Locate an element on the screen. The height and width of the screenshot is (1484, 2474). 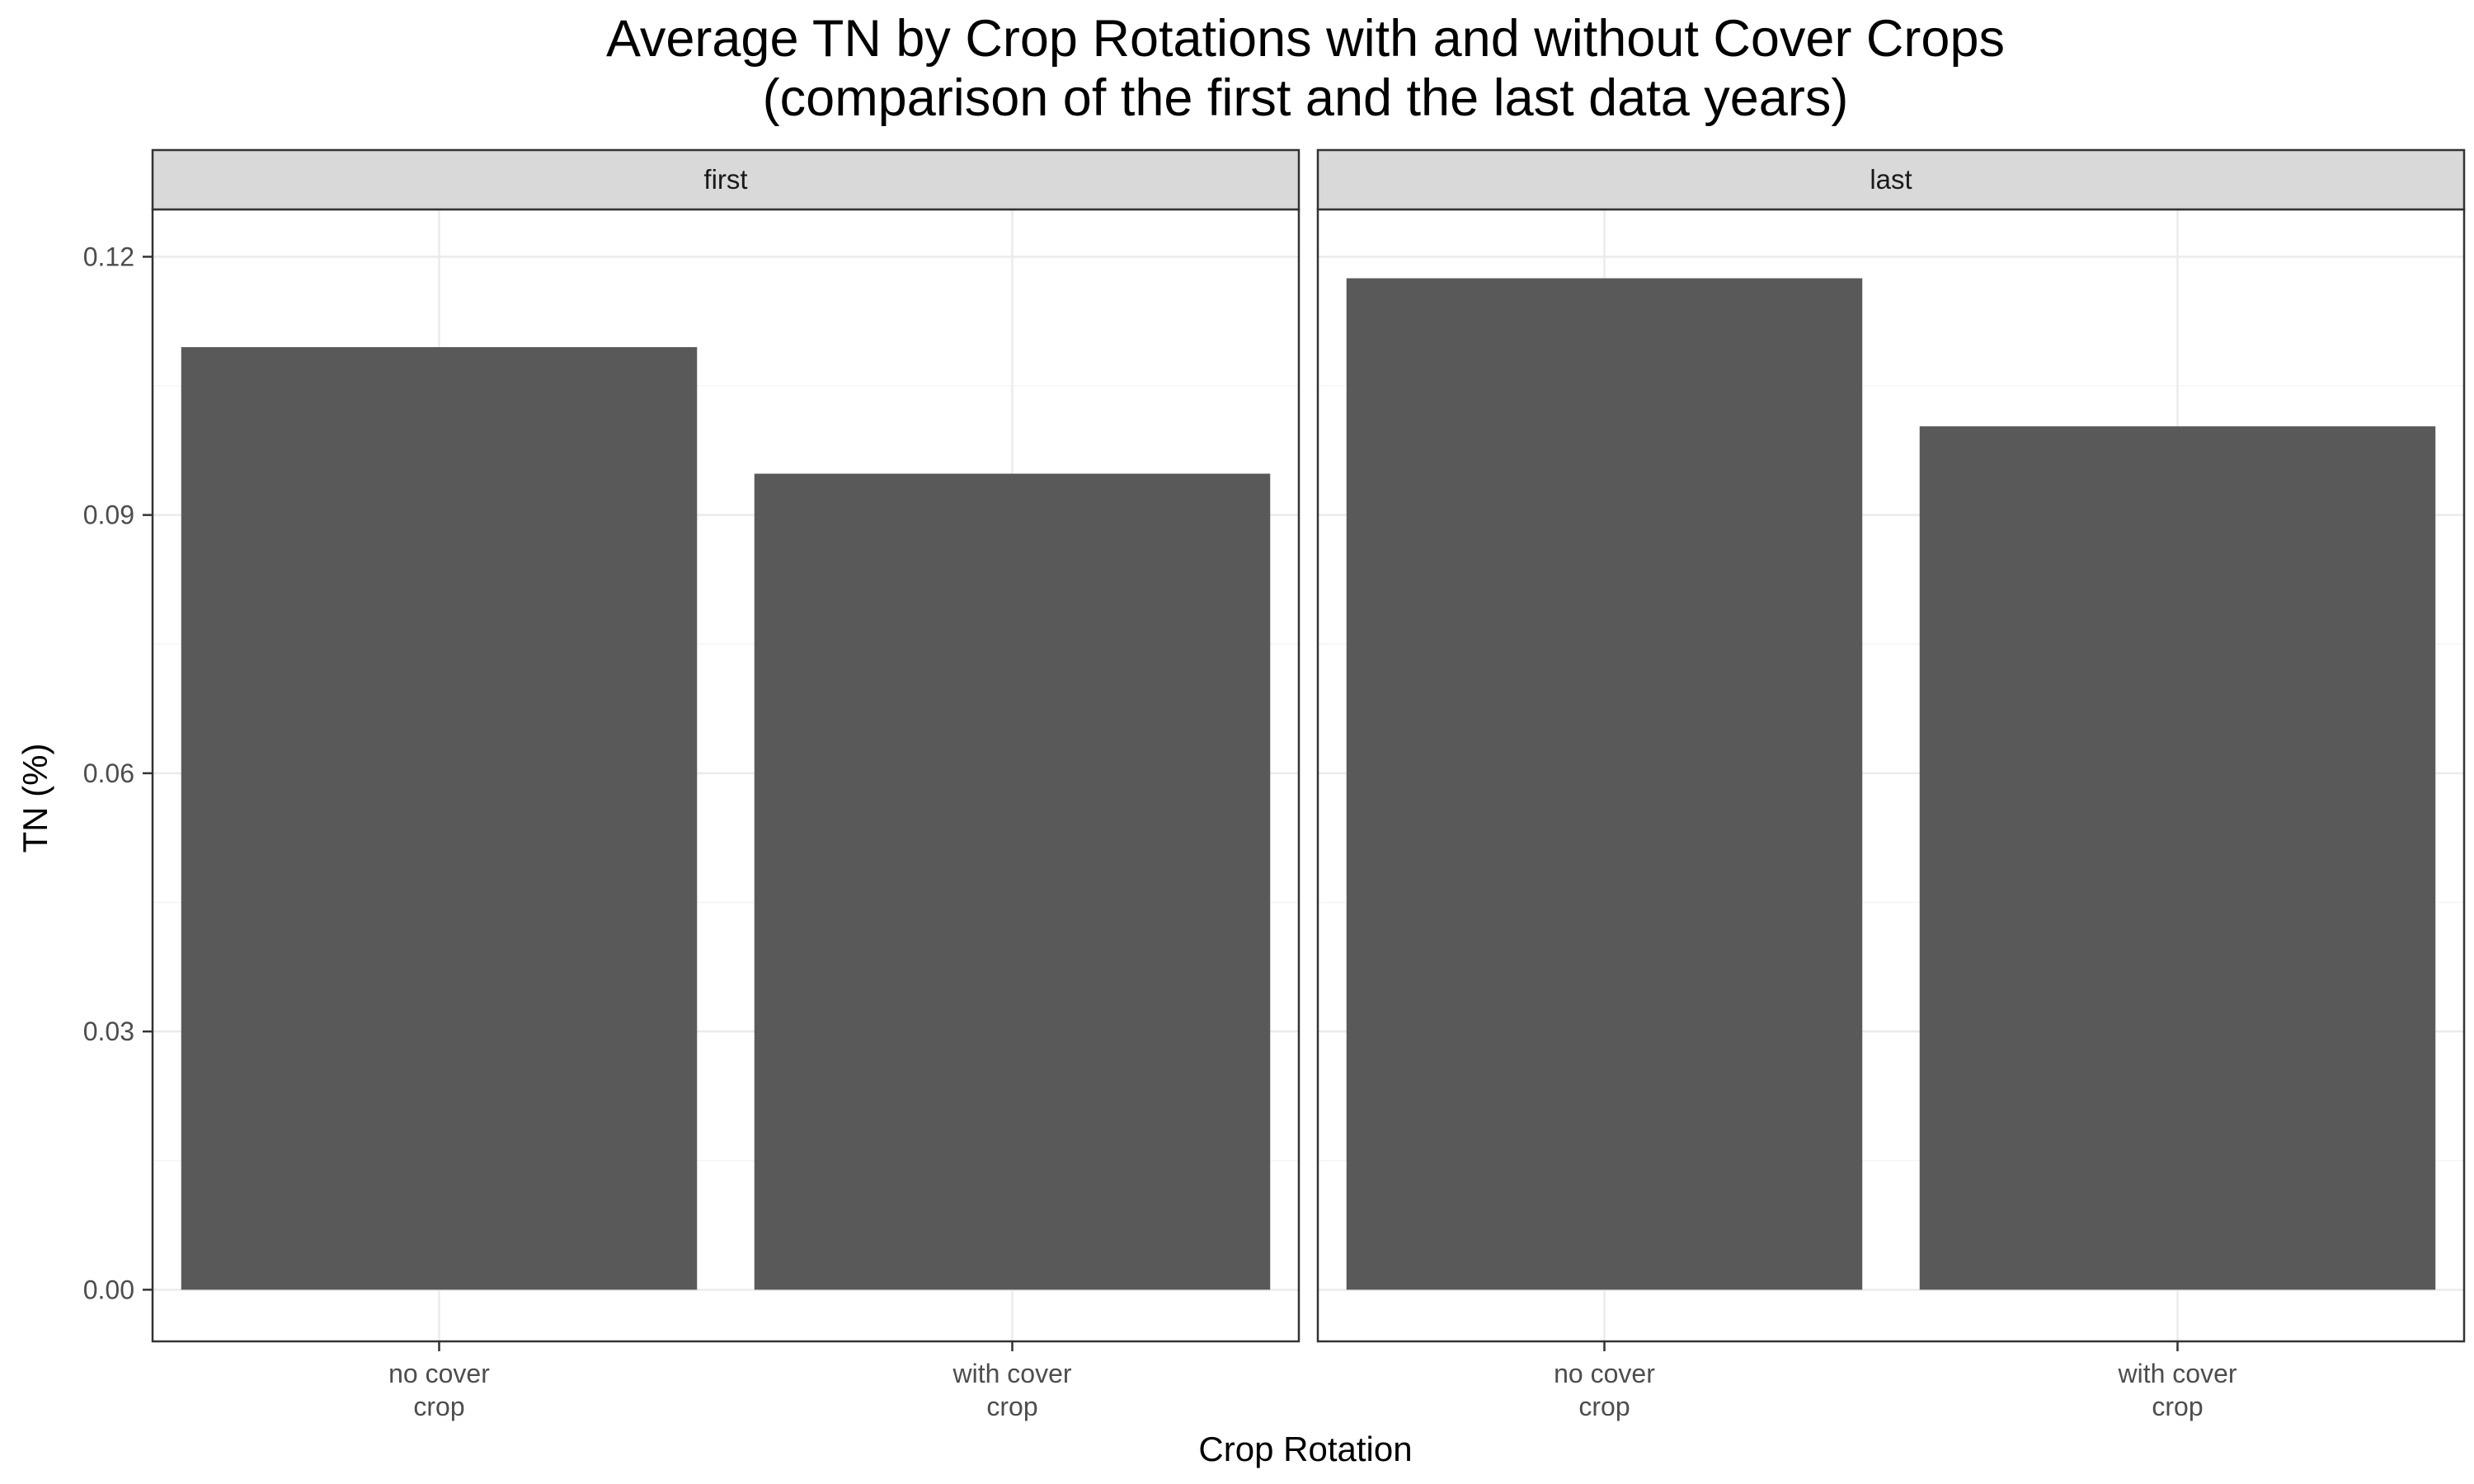
y-tick-label: 0.06 is located at coordinates (108, 773).